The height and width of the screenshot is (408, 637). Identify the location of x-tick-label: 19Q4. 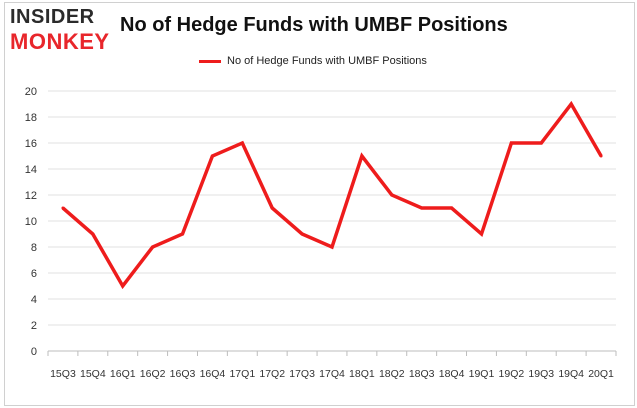
(571, 374).